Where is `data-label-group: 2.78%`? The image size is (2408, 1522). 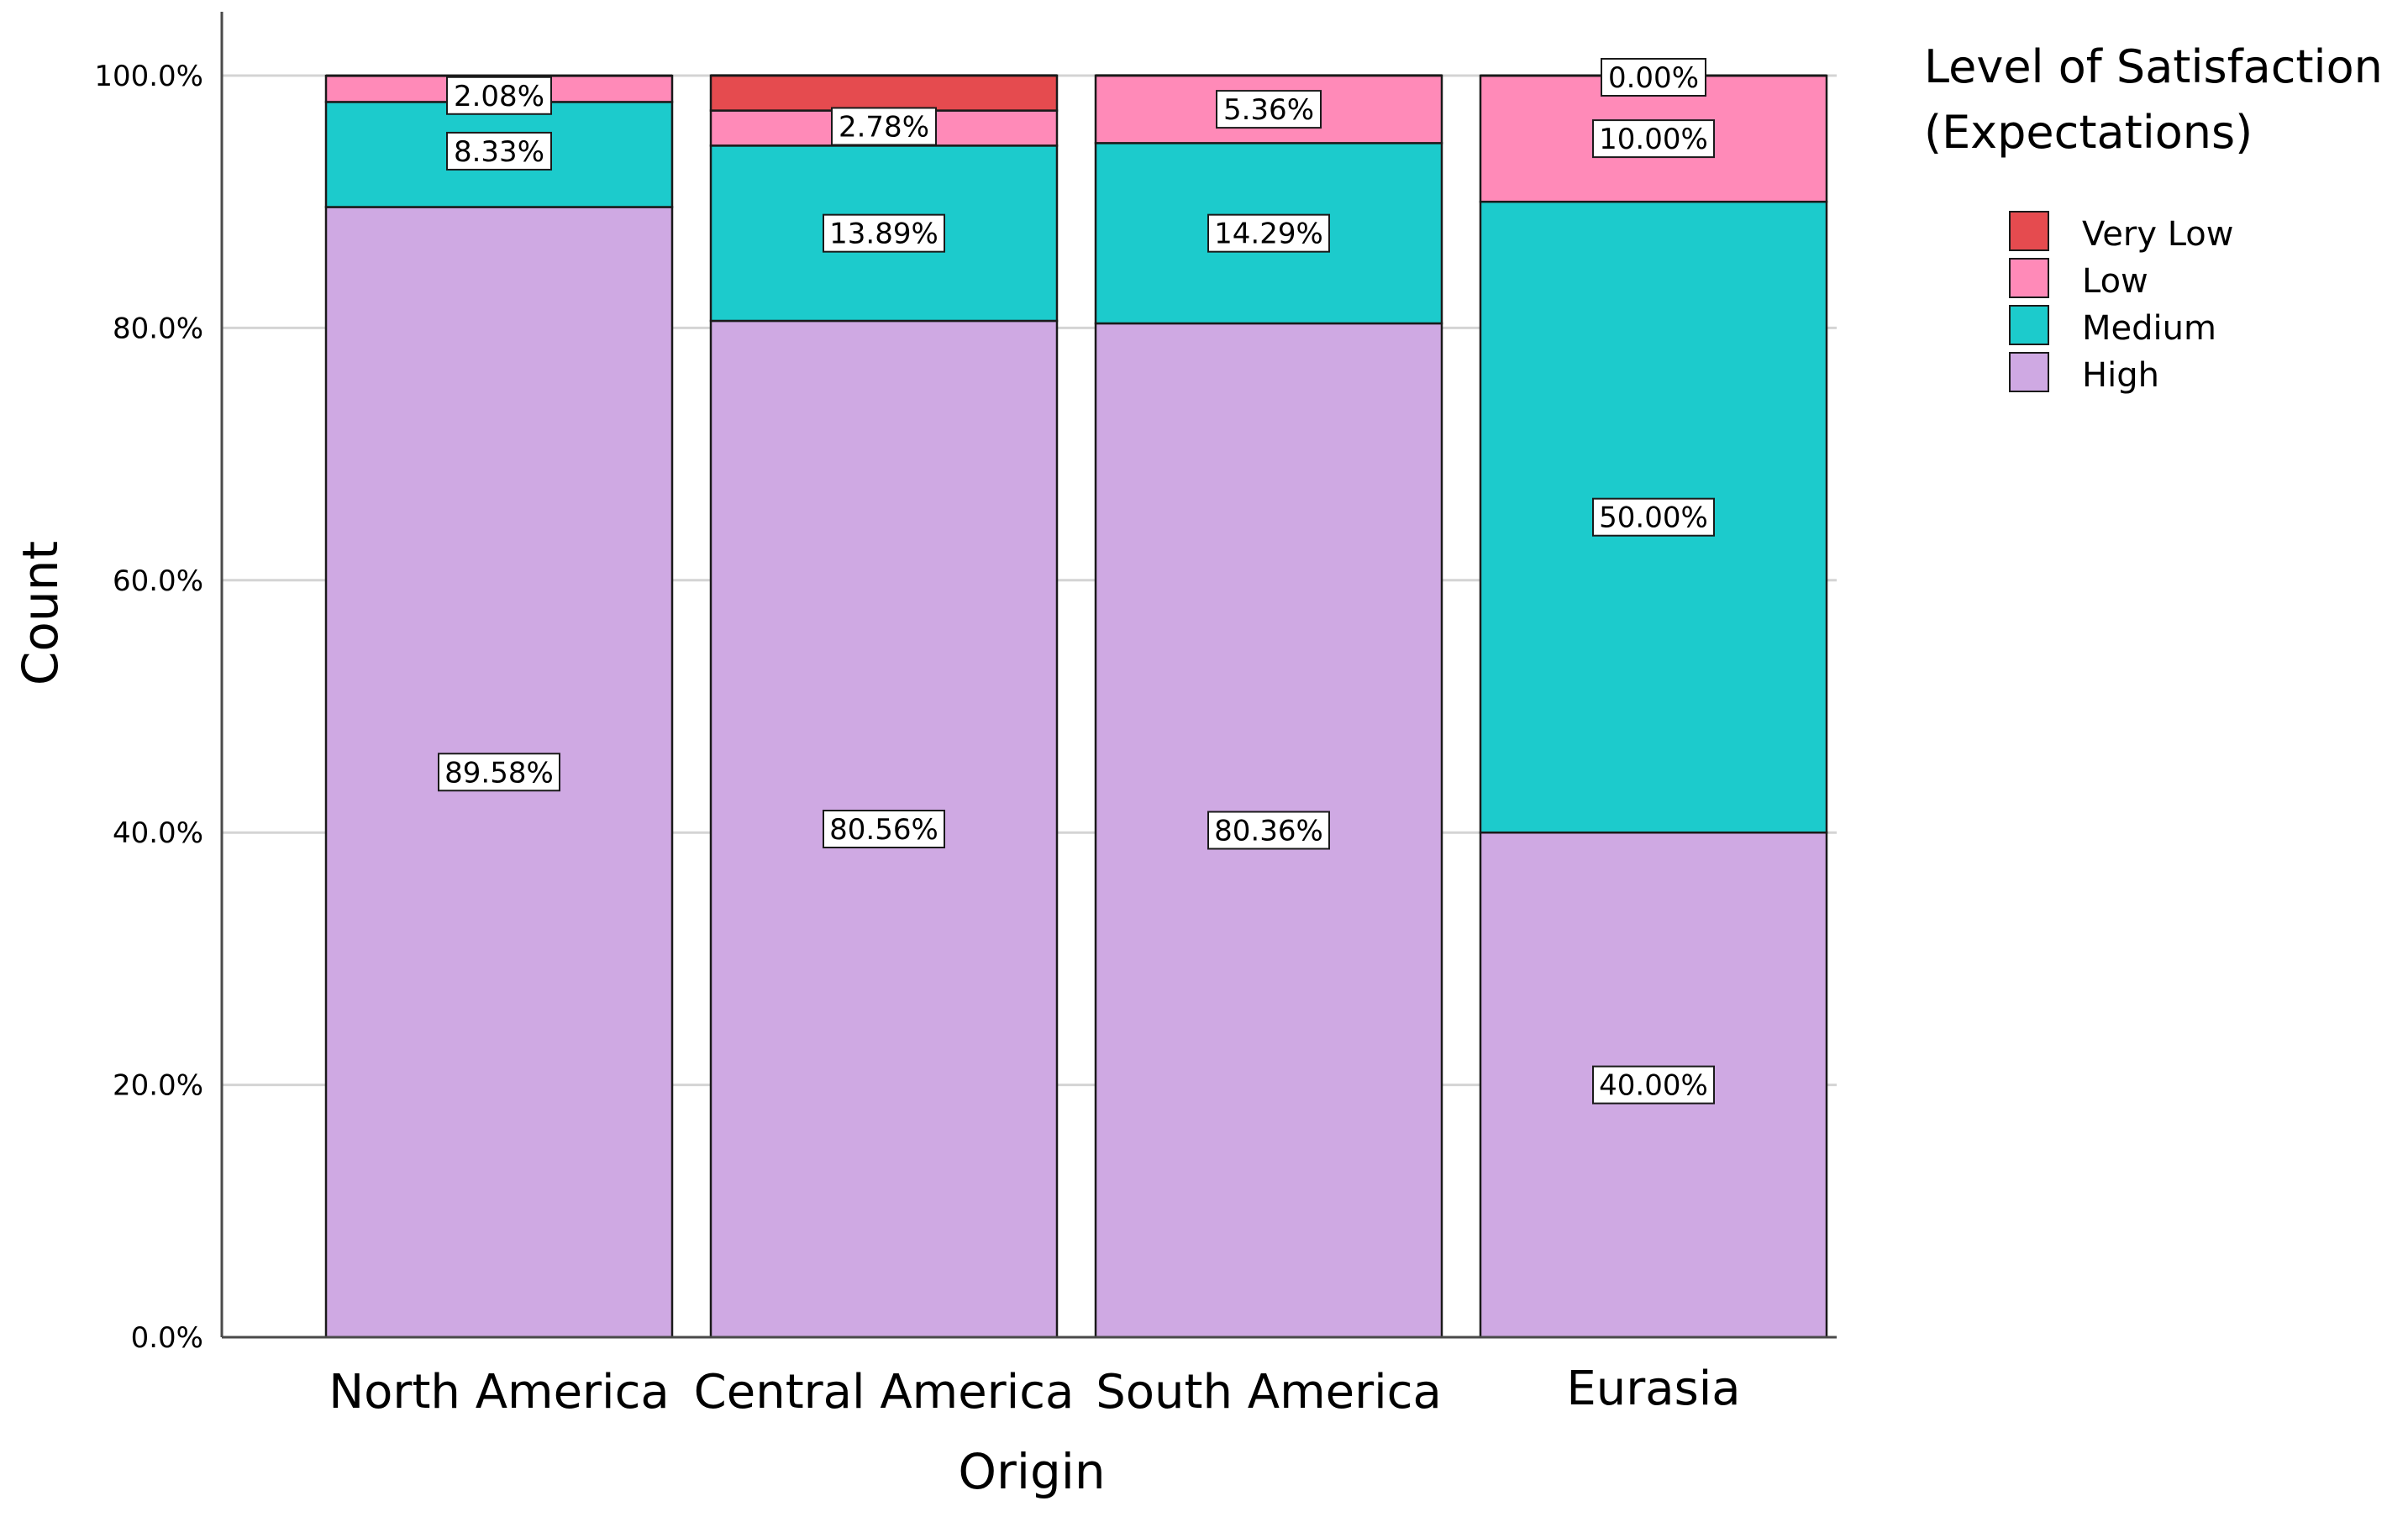
data-label-group: 2.78% is located at coordinates (884, 126).